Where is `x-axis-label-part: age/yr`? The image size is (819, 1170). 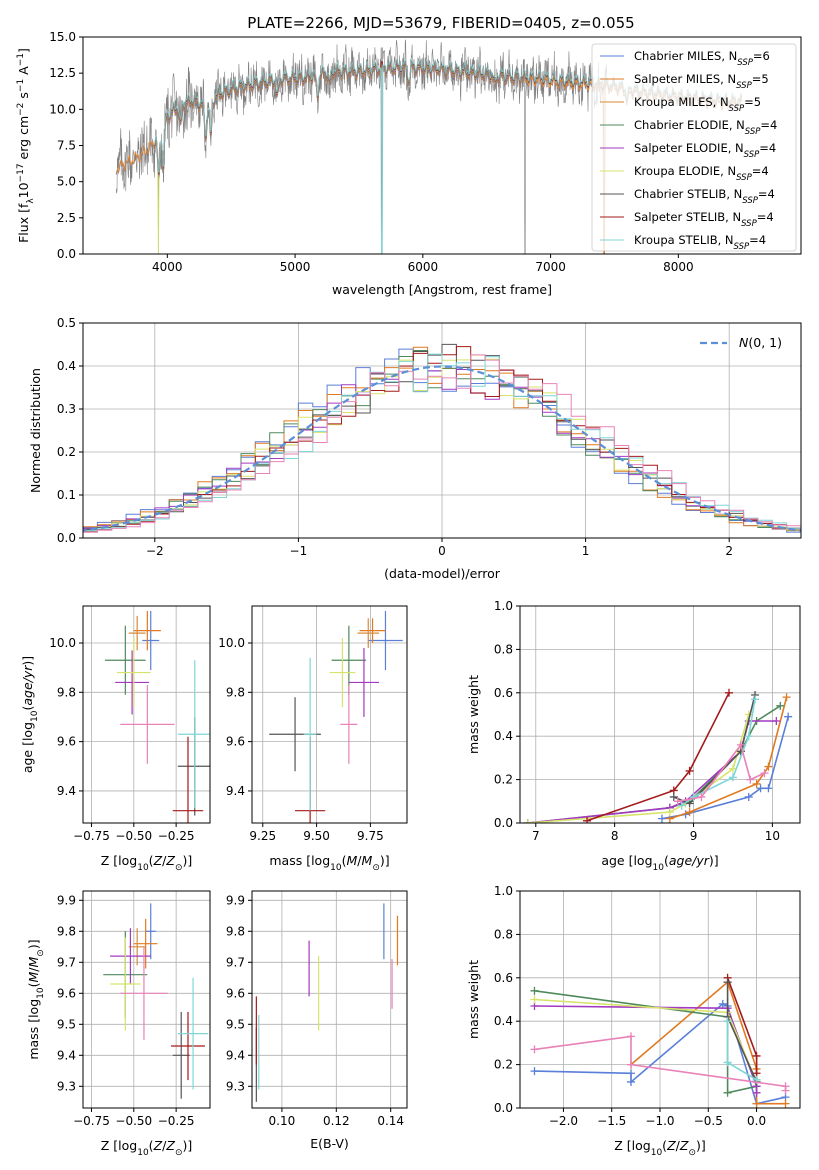
x-axis-label-part: age/yr is located at coordinates (689, 860).